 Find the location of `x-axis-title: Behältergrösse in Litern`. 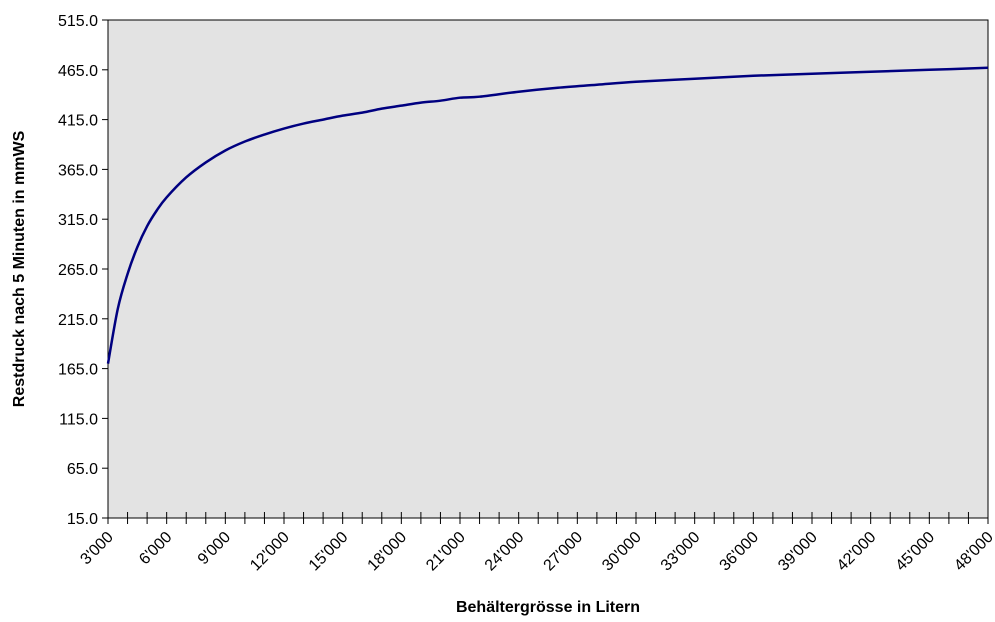

x-axis-title: Behältergrösse in Litern is located at coordinates (548, 607).